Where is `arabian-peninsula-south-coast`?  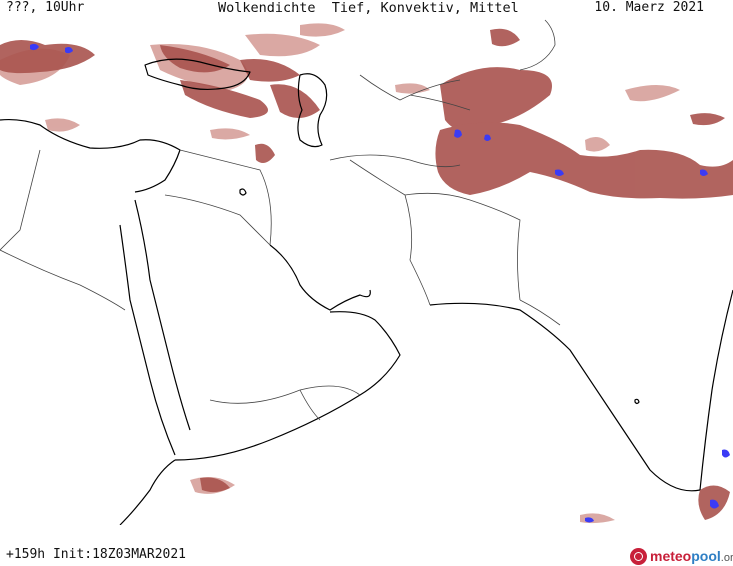 arabian-peninsula-south-coast is located at coordinates (287, 386).